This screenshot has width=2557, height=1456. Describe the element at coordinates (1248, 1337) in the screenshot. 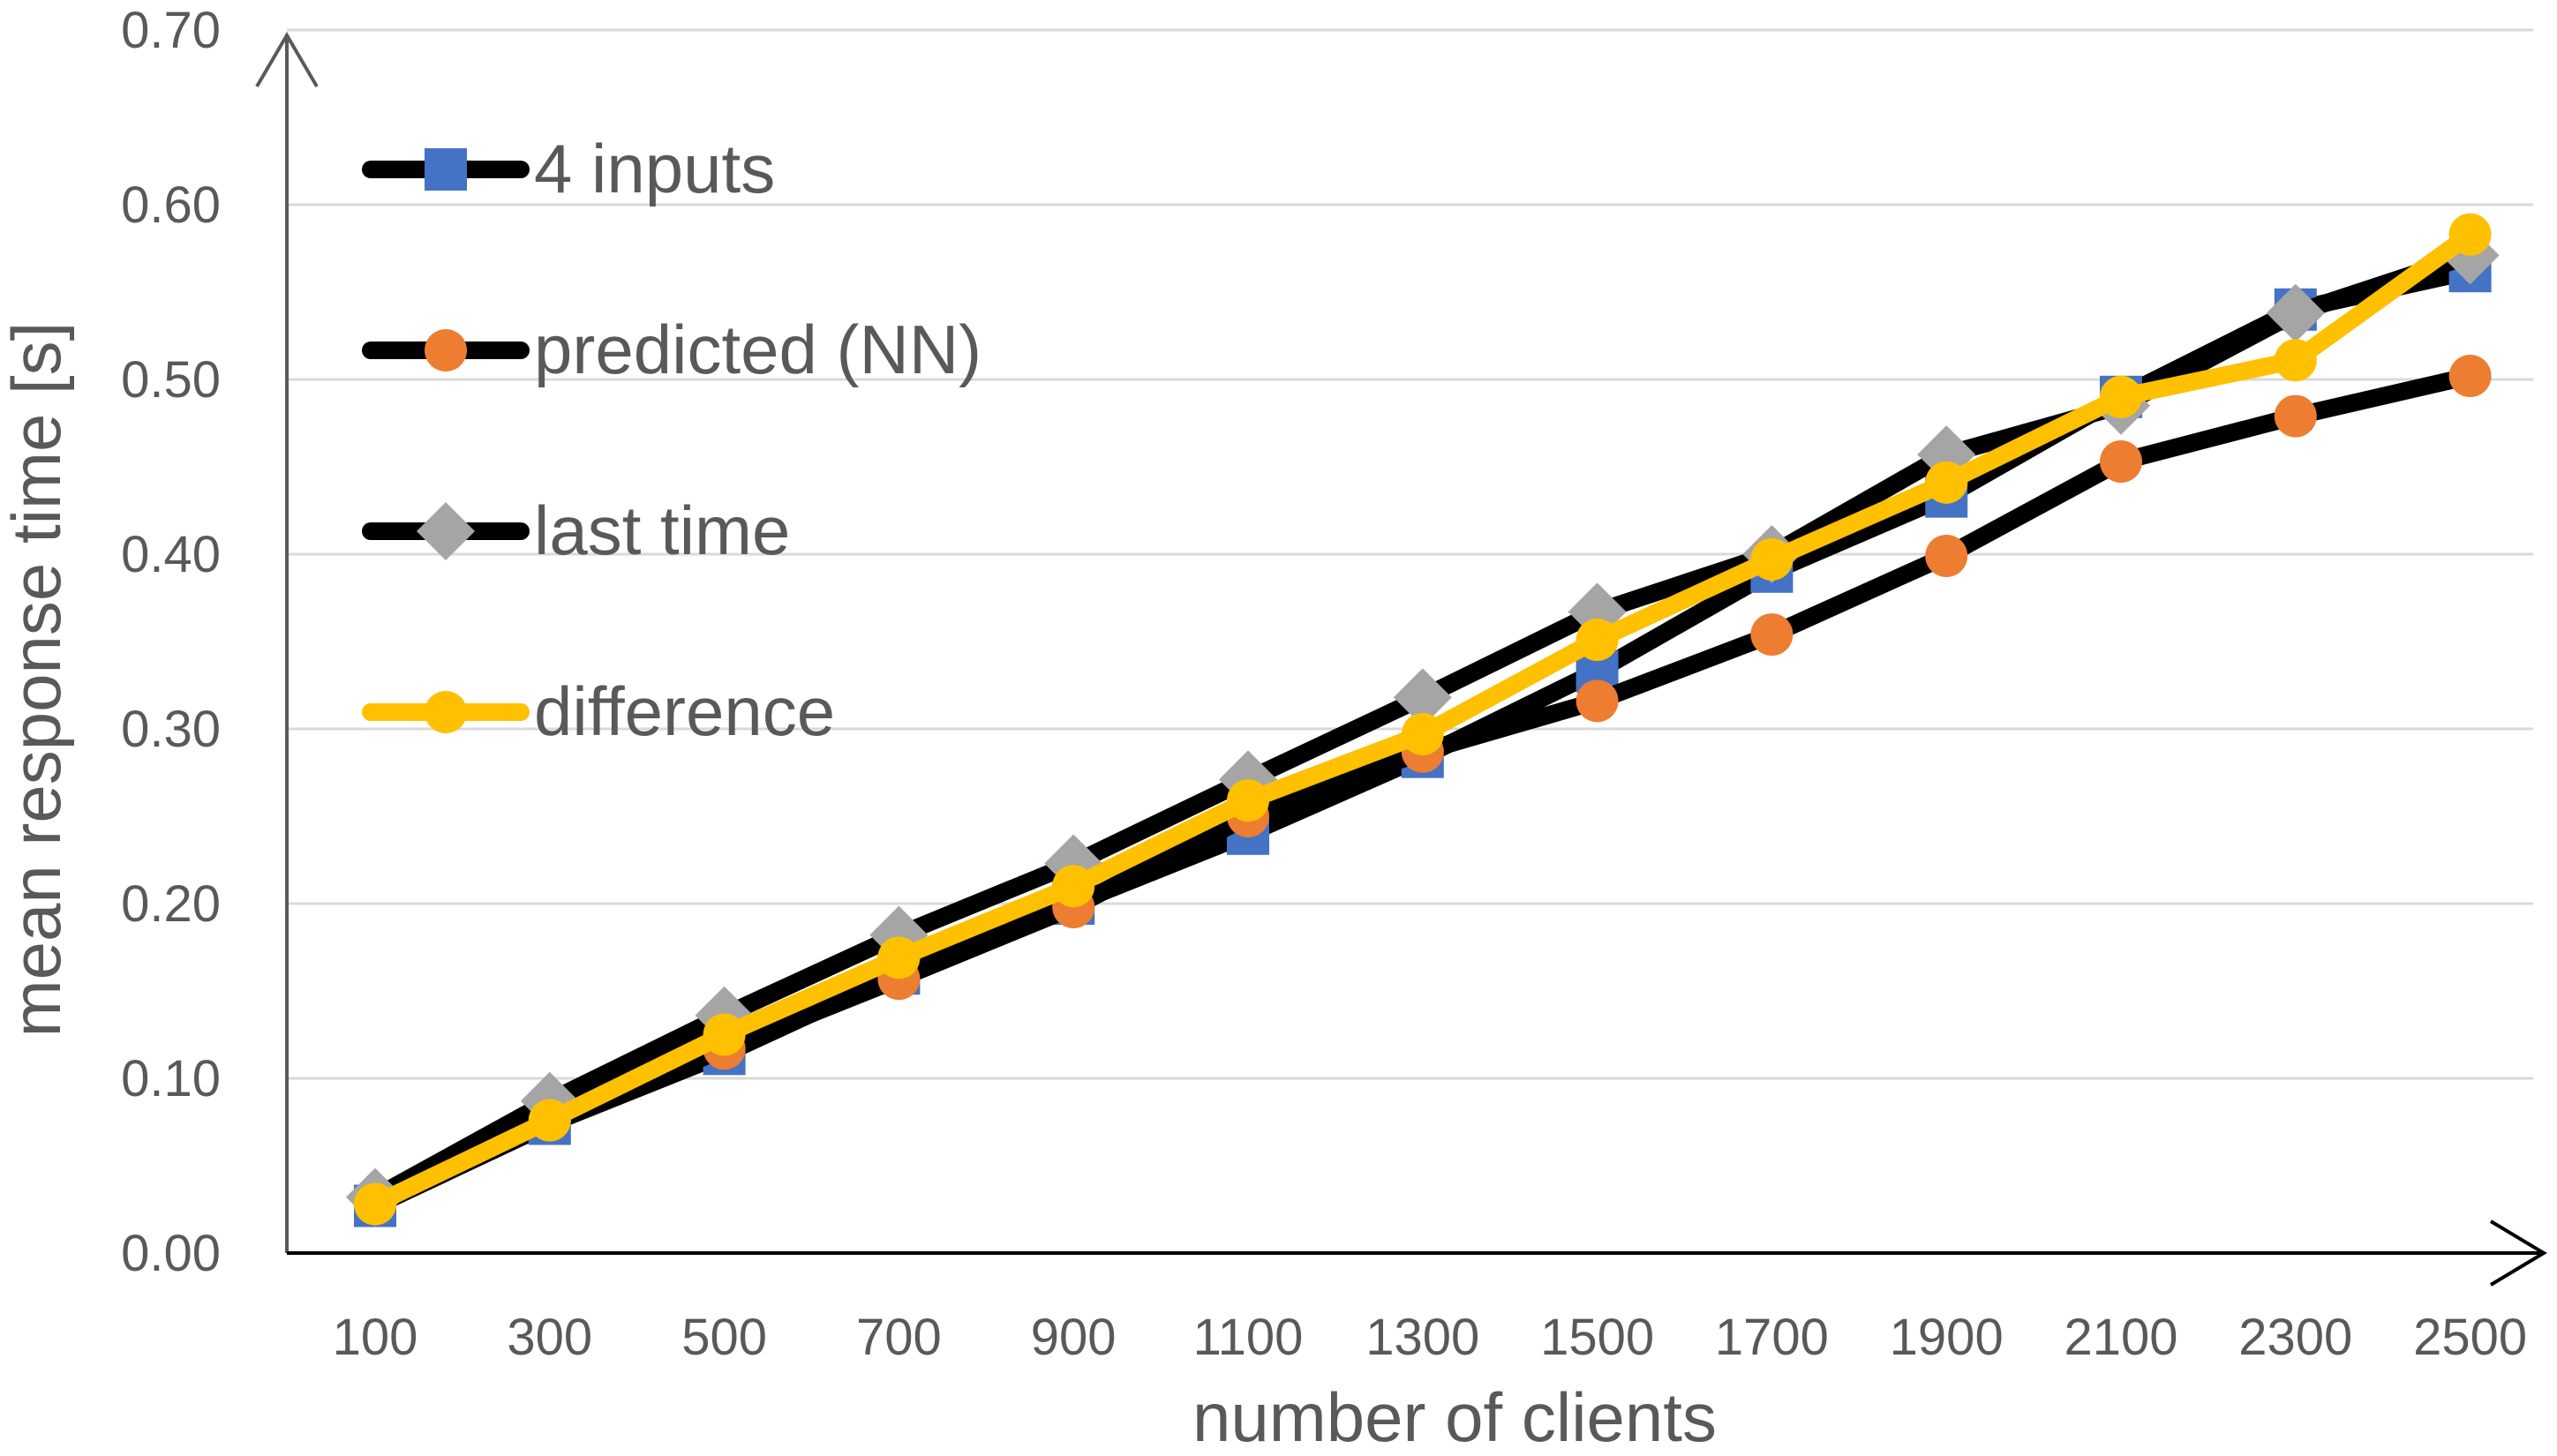

I see `x-tick-label: 1100` at that location.